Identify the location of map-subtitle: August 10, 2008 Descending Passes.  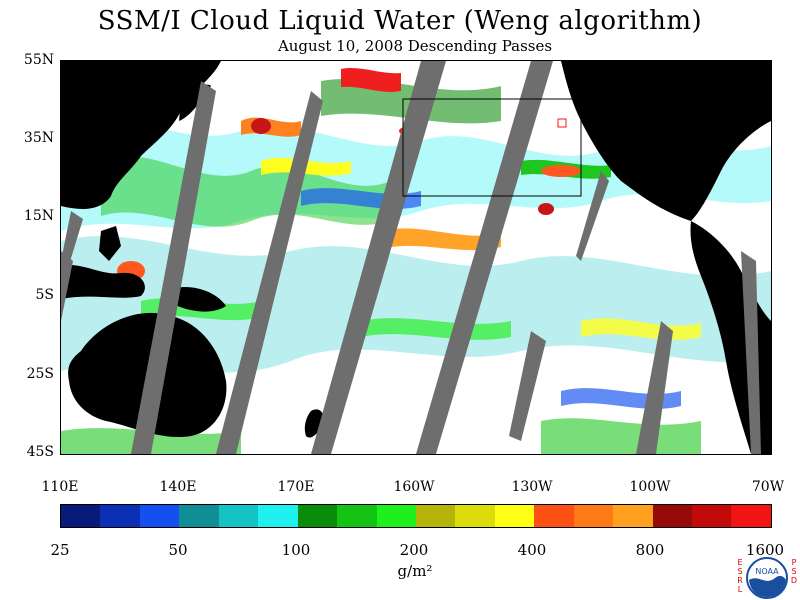
(415, 46).